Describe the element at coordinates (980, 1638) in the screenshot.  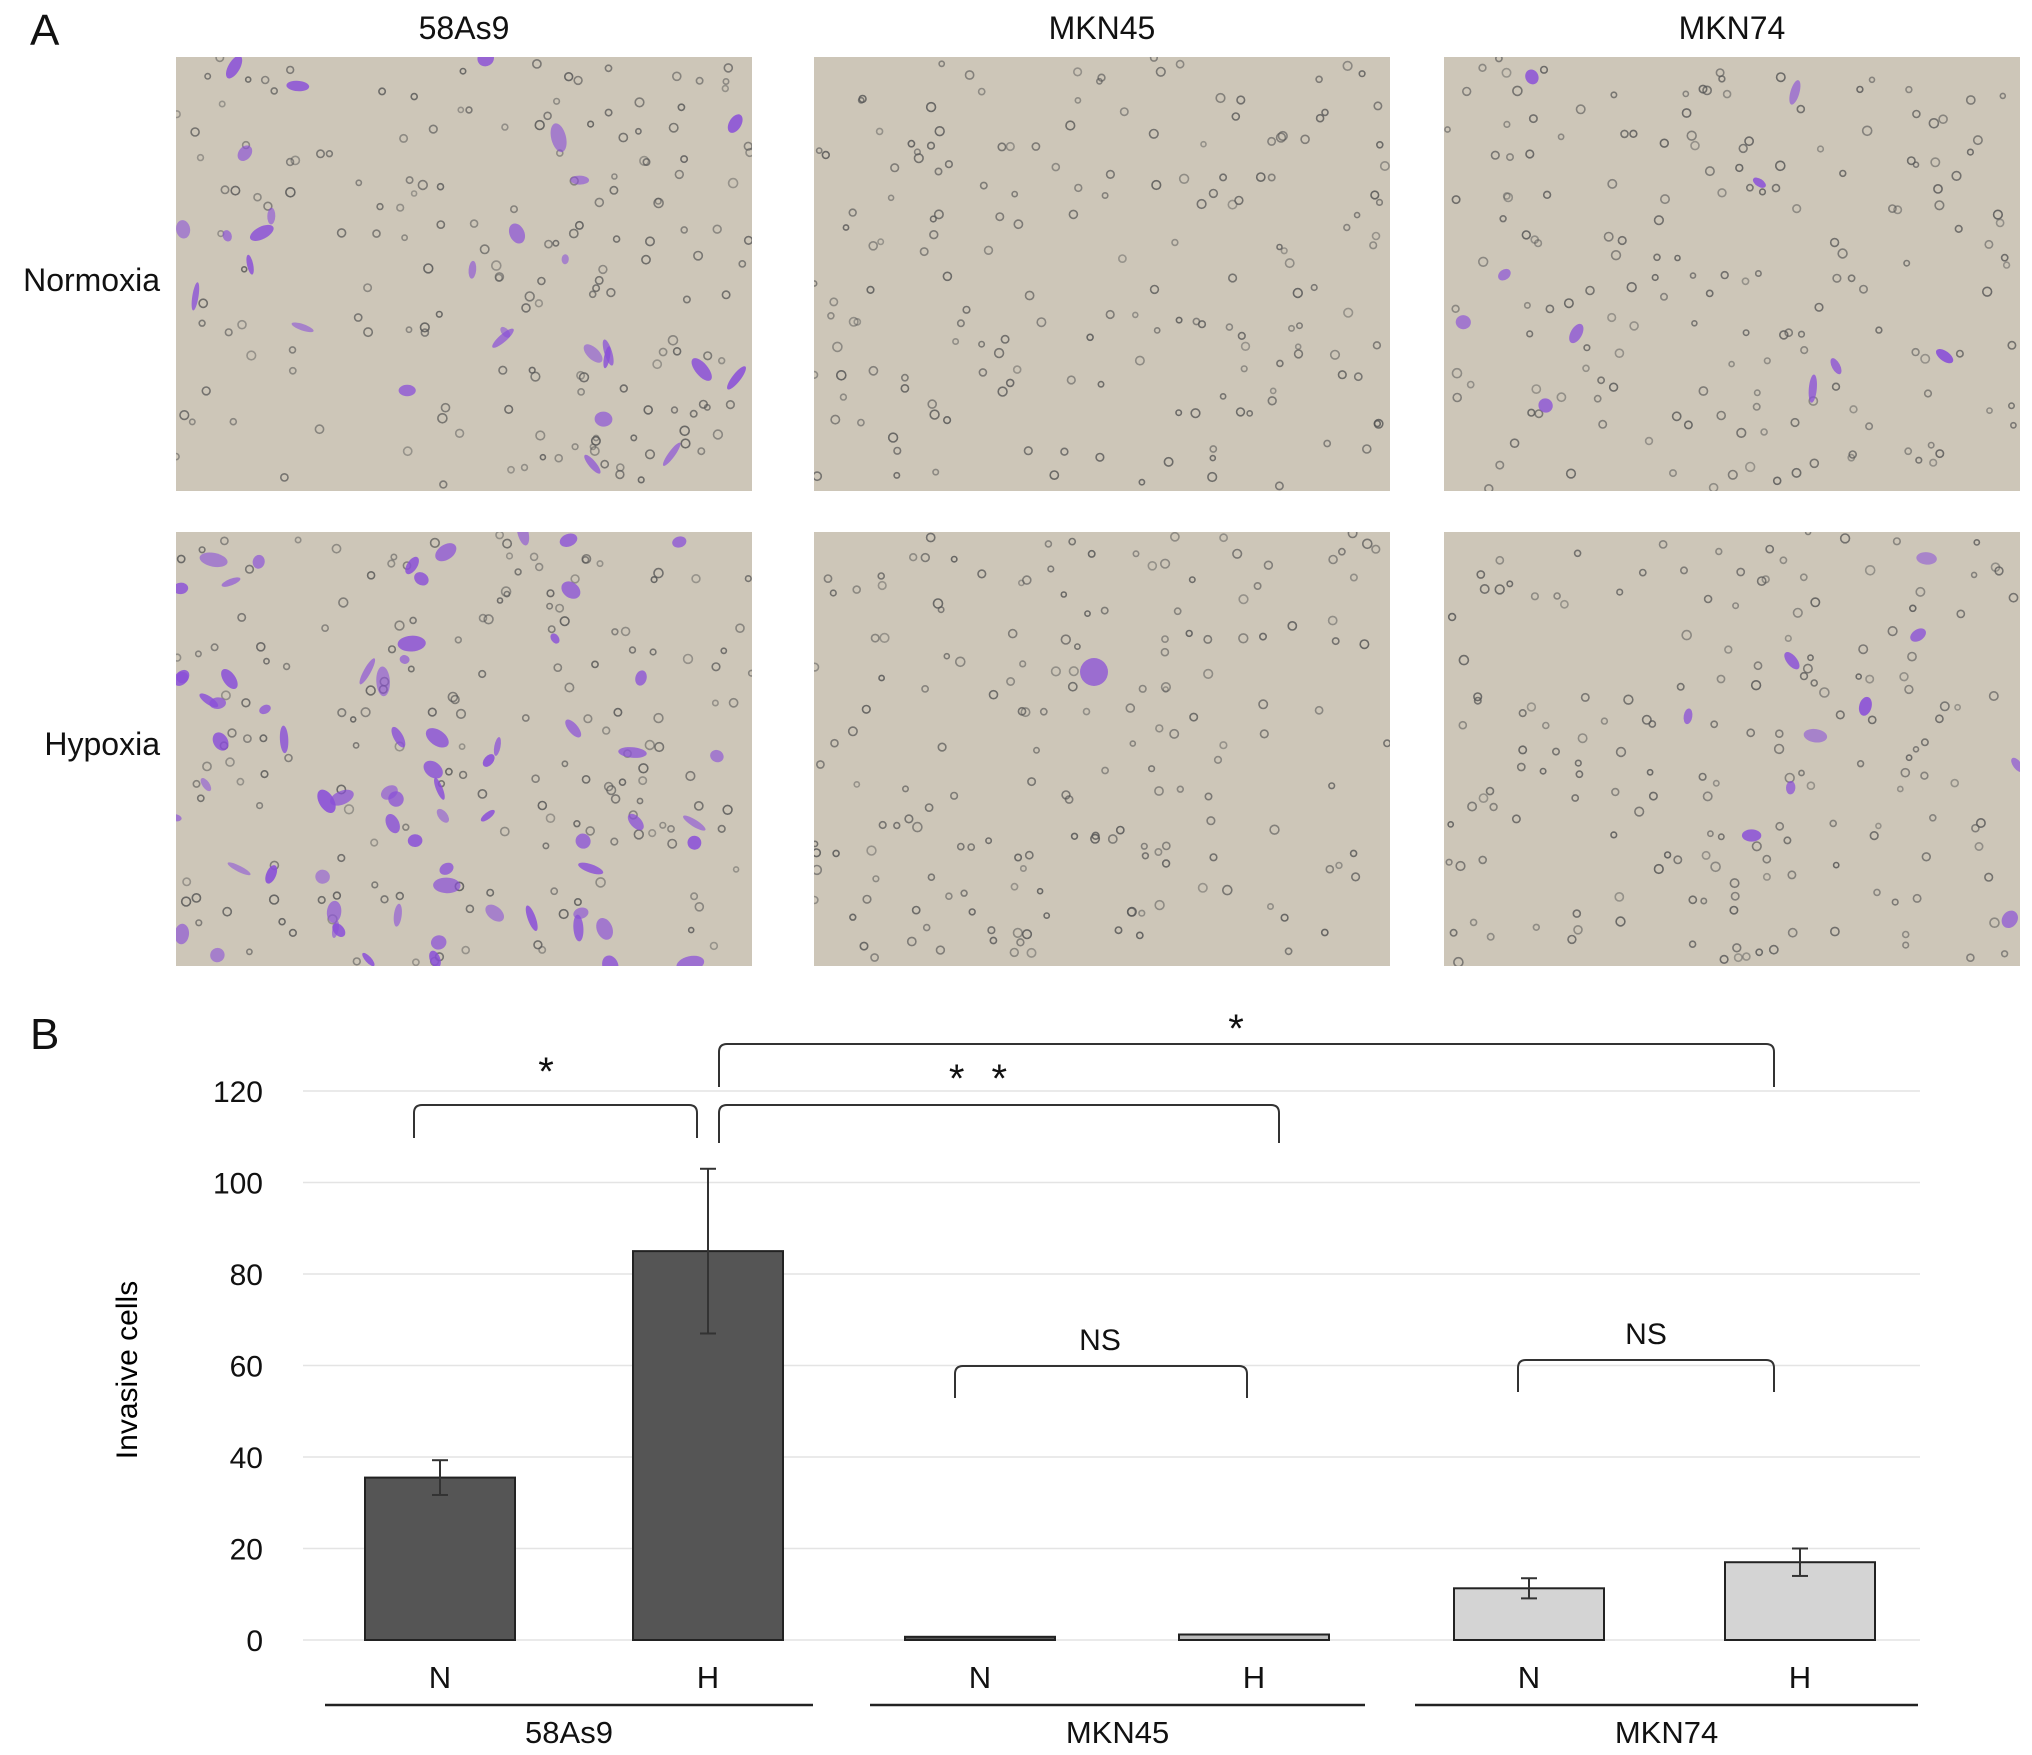
I see `bar-mkn45-n` at that location.